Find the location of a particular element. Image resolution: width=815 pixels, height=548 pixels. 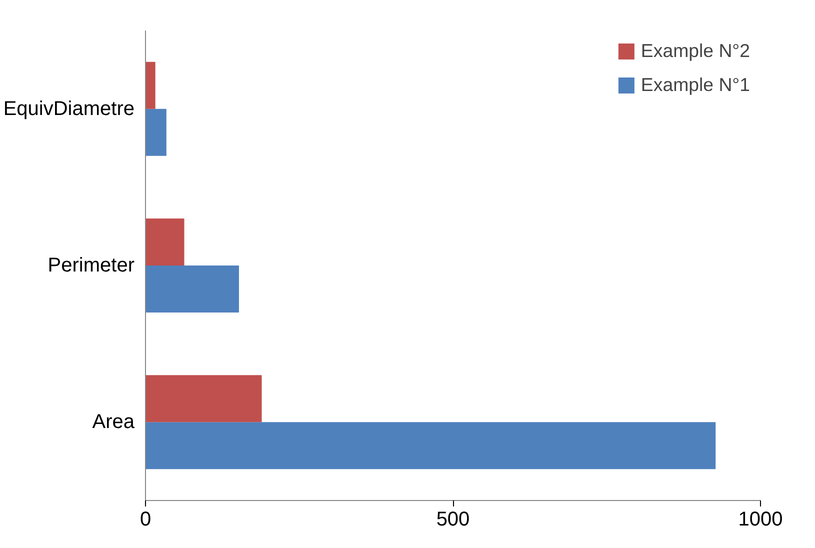

legend-label: Example N°1 is located at coordinates (695, 85).